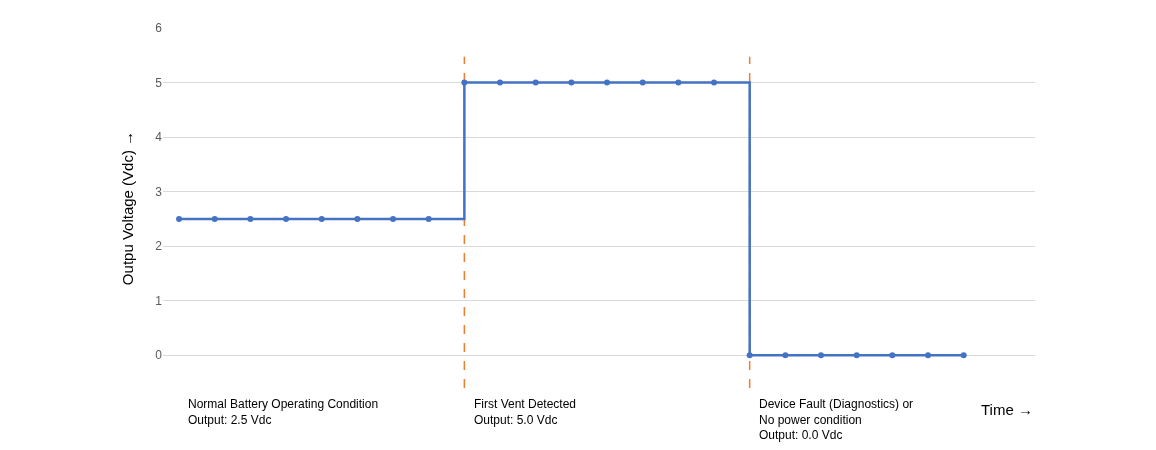 Image resolution: width=1156 pixels, height=450 pixels. What do you see at coordinates (159, 300) in the screenshot?
I see `y-tick-label: 1` at bounding box center [159, 300].